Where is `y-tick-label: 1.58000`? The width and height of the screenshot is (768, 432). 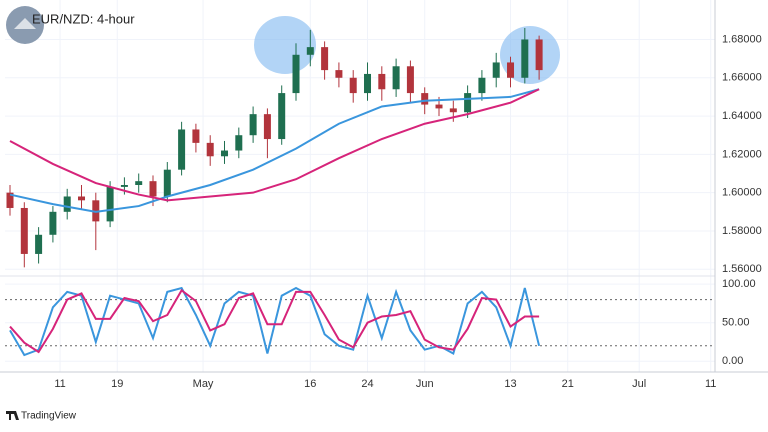
y-tick-label: 1.58000 is located at coordinates (742, 231).